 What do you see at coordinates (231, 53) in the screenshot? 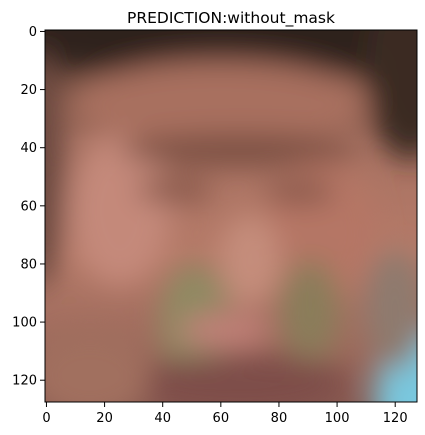
I see `top-dark-band` at bounding box center [231, 53].